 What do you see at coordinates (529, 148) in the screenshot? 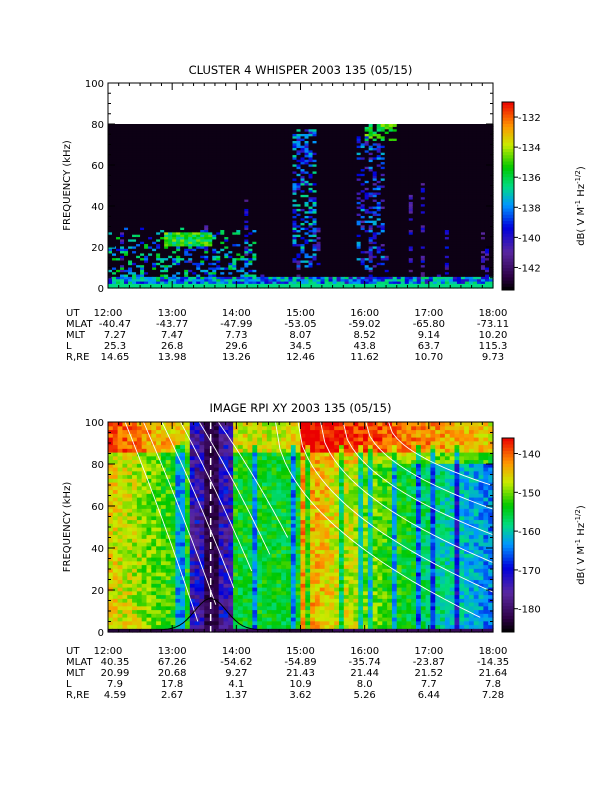
I see `colorbar-tick-label: -134` at bounding box center [529, 148].